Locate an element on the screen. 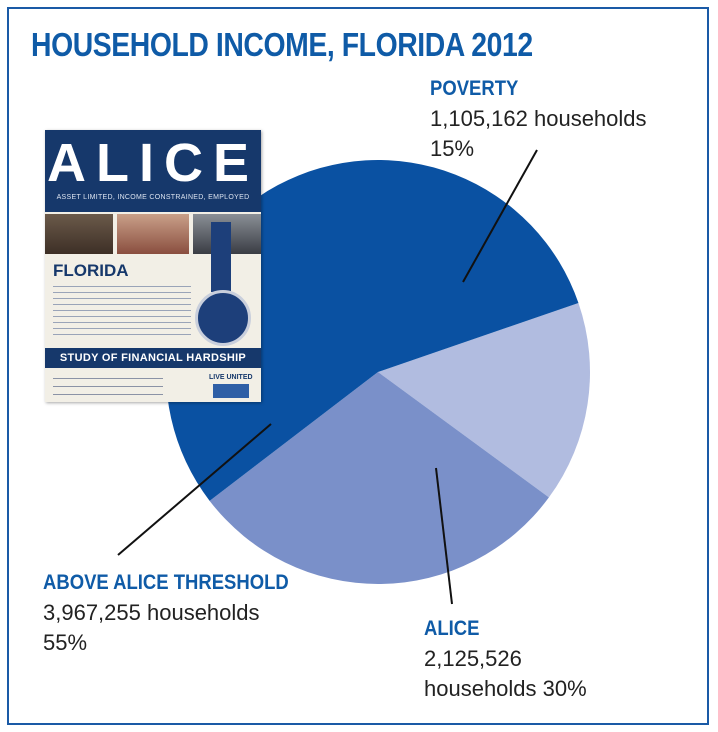 The width and height of the screenshot is (718, 732). label-above-alice-name: ABOVE ALICE THRESHOLD is located at coordinates (166, 582).